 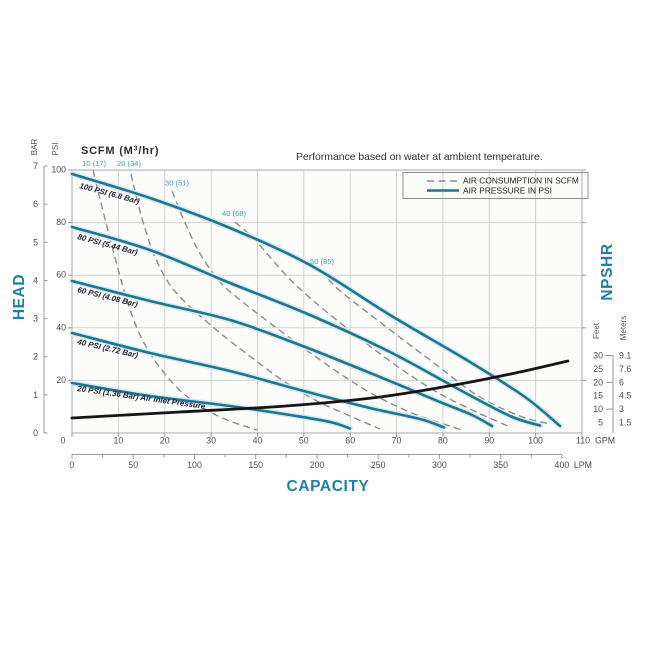 I want to click on svg-text: 300, so click(x=439, y=465).